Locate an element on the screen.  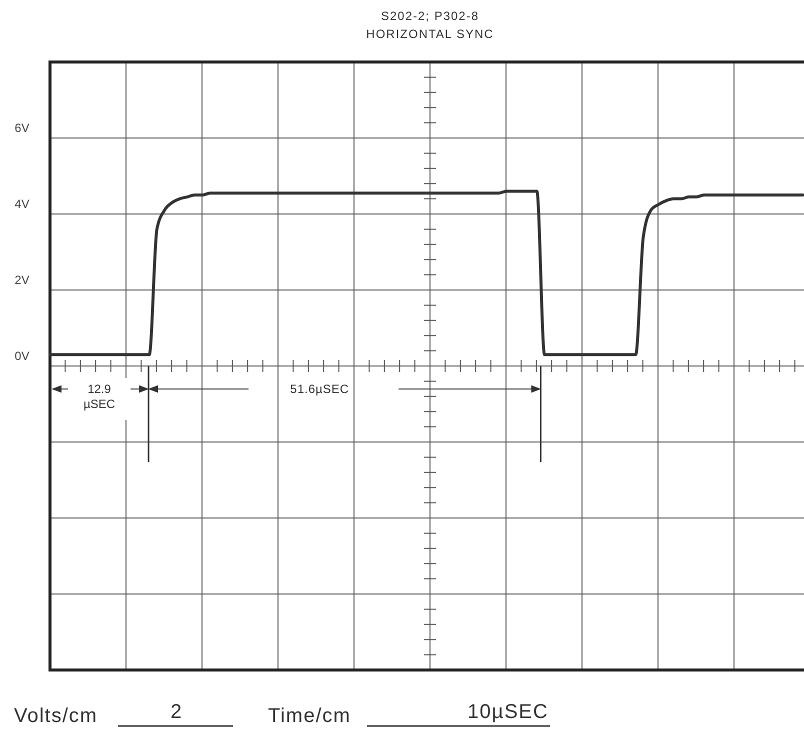
text: 10µSEC is located at coordinates (508, 712).